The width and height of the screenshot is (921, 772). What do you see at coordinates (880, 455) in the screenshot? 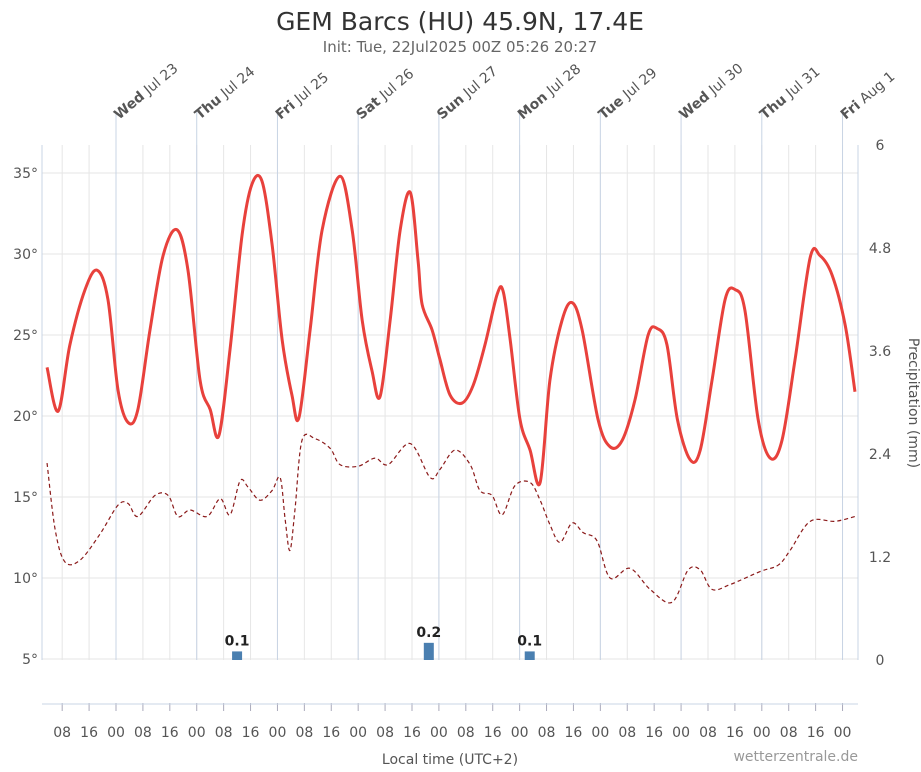
I see `y2-tick-label: 2.4` at bounding box center [880, 455].